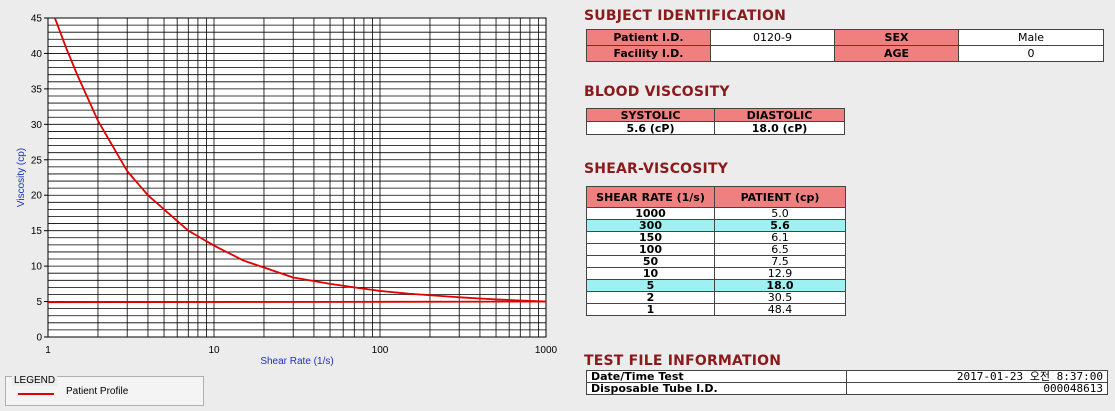 This screenshot has width=1115, height=411. I want to click on value-cell: 5.0, so click(780, 213).